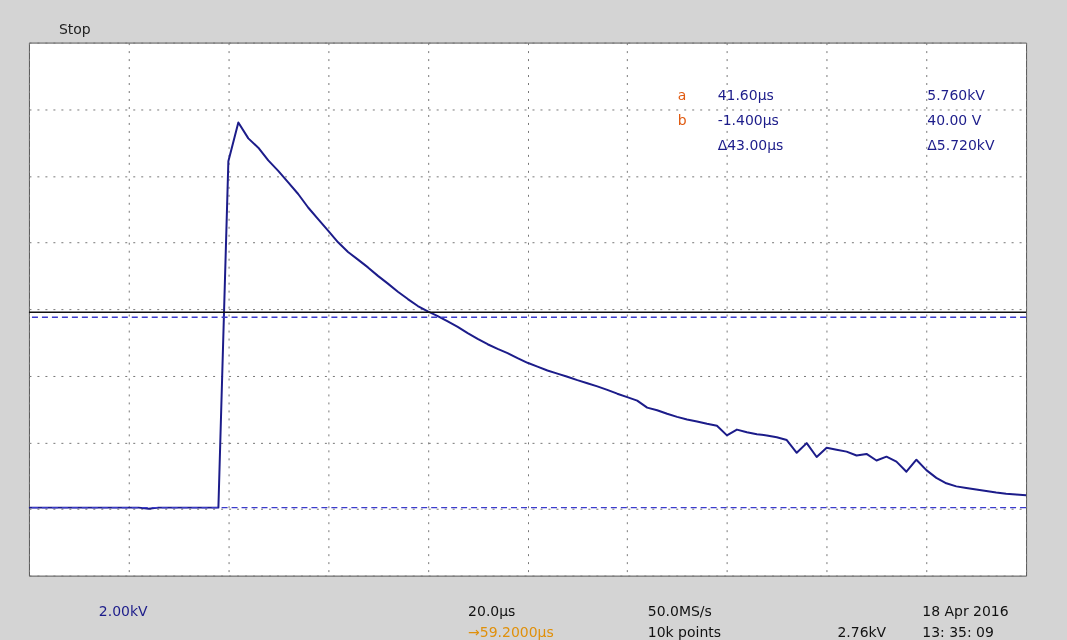 This screenshot has height=640, width=1067. What do you see at coordinates (682, 95) in the screenshot?
I see `text: a` at bounding box center [682, 95].